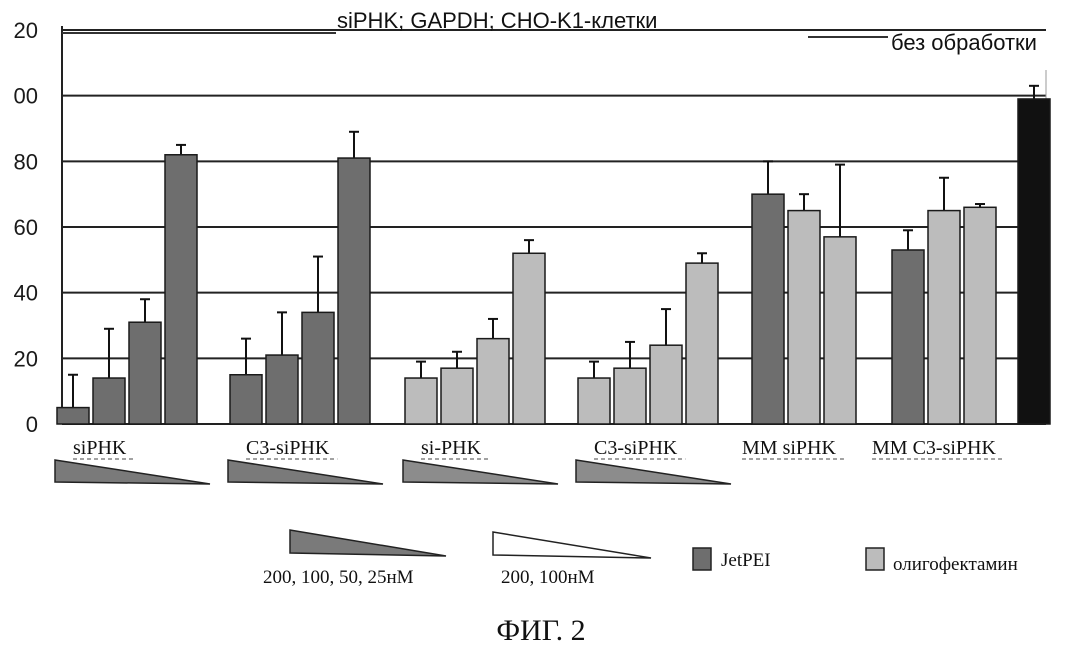 The width and height of the screenshot is (1083, 649). I want to click on legend-conc-oligo: 200, 100нМ, so click(548, 577).